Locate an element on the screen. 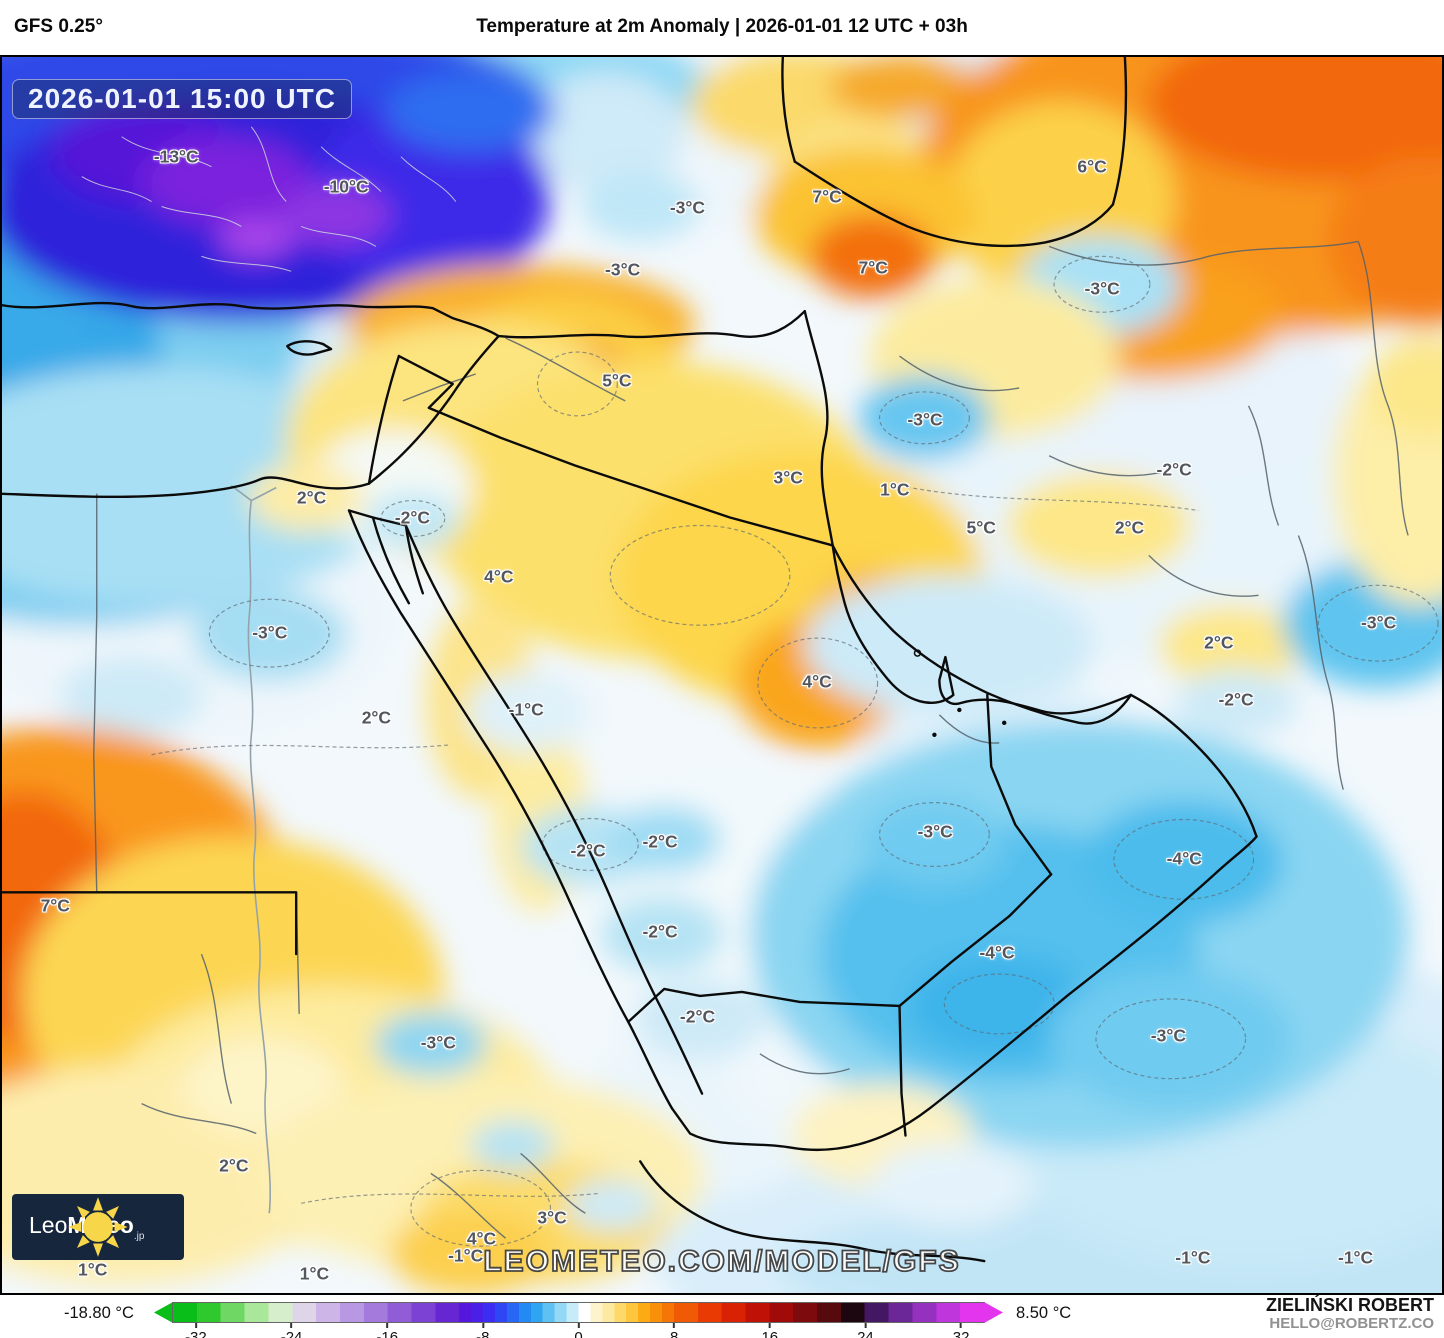 This screenshot has height=1338, width=1444. colorbar-min-label: -18.80 °C is located at coordinates (99, 1313).